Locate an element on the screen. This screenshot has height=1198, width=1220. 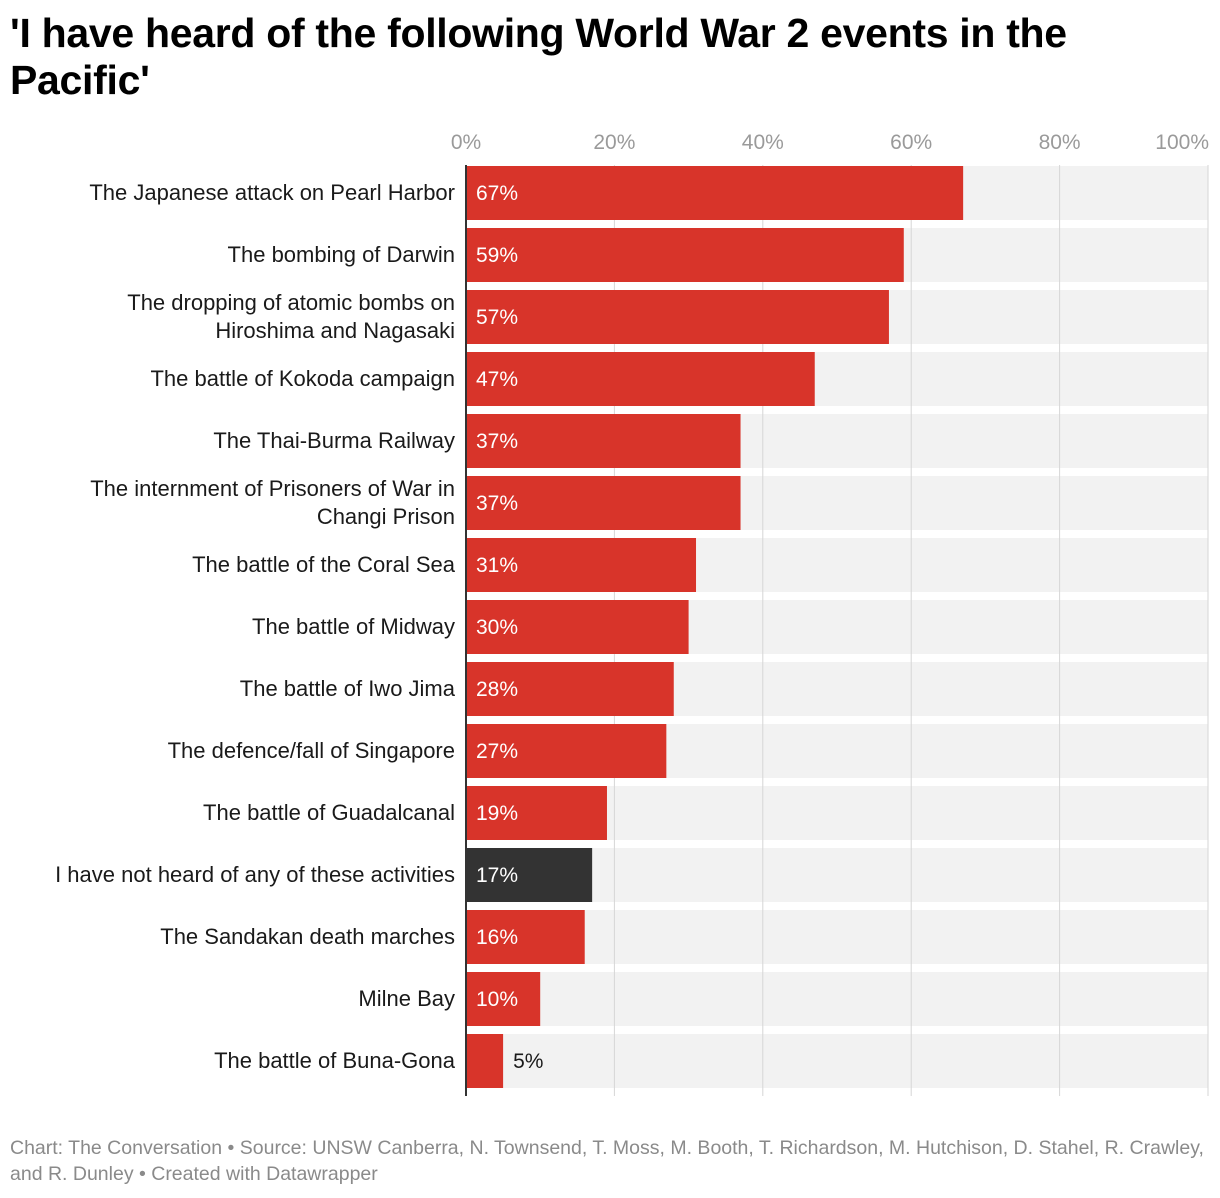
value-label: 28% is located at coordinates (497, 689).